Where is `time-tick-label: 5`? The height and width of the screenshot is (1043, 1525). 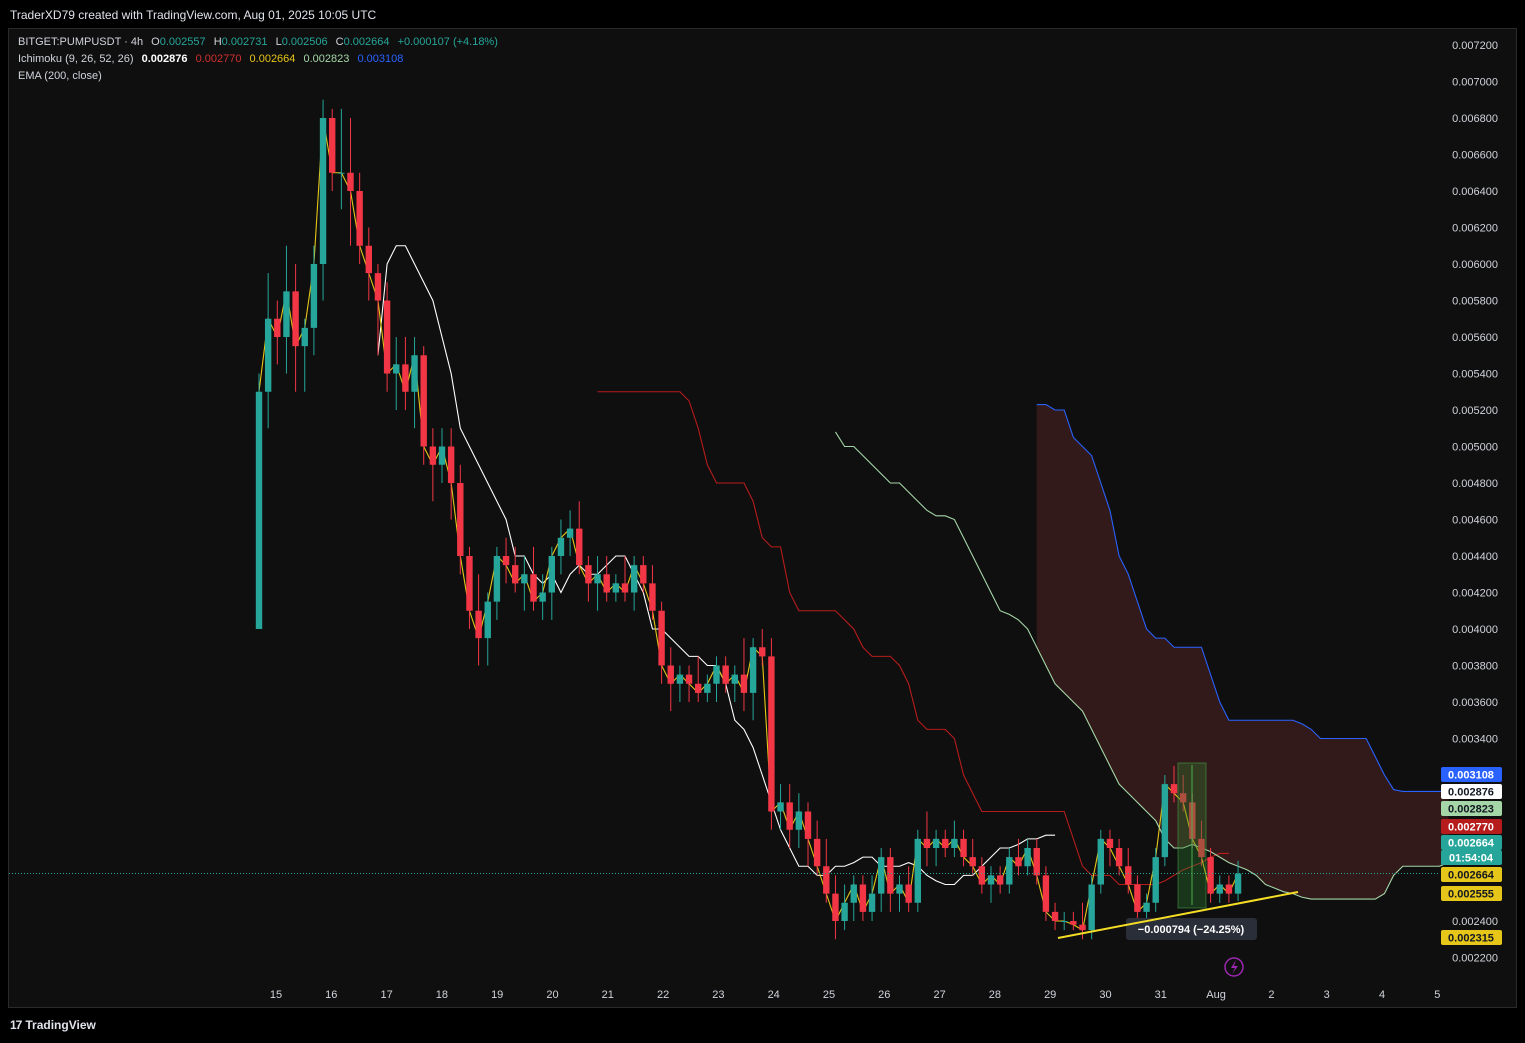
time-tick-label: 5 is located at coordinates (1437, 995).